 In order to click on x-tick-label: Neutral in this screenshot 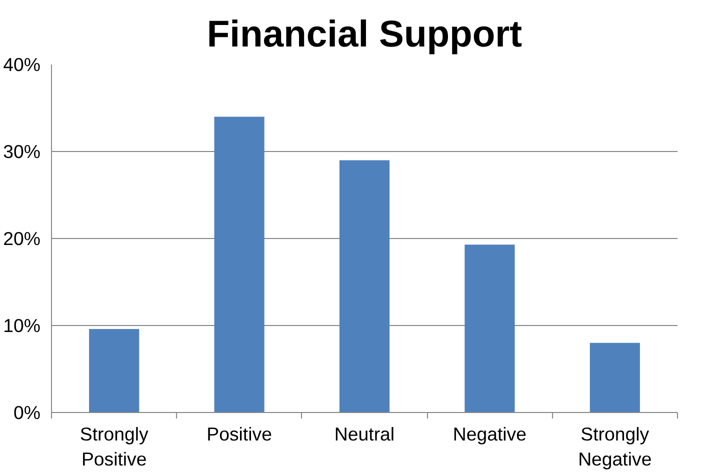, I will do `click(364, 434)`.